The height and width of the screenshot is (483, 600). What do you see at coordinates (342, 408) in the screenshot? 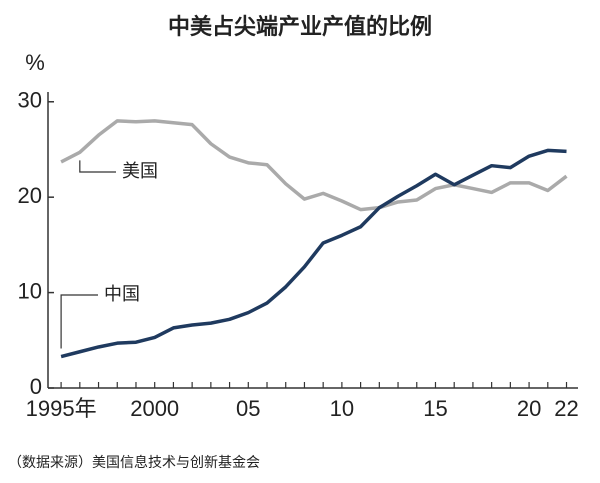
I see `x-tick-label: 10` at bounding box center [342, 408].